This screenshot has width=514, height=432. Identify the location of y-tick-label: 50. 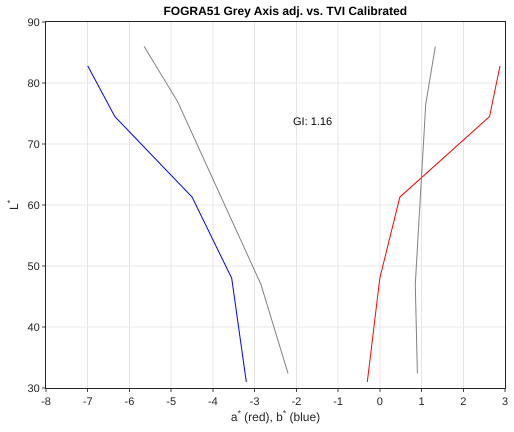
(34, 266).